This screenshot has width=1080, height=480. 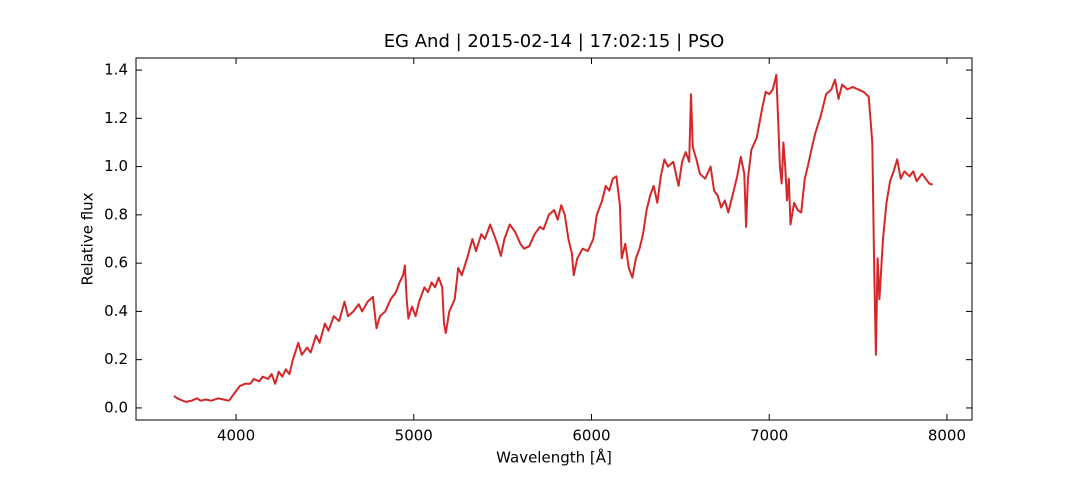 I want to click on y-tick-label: 1.2, so click(x=116, y=118).